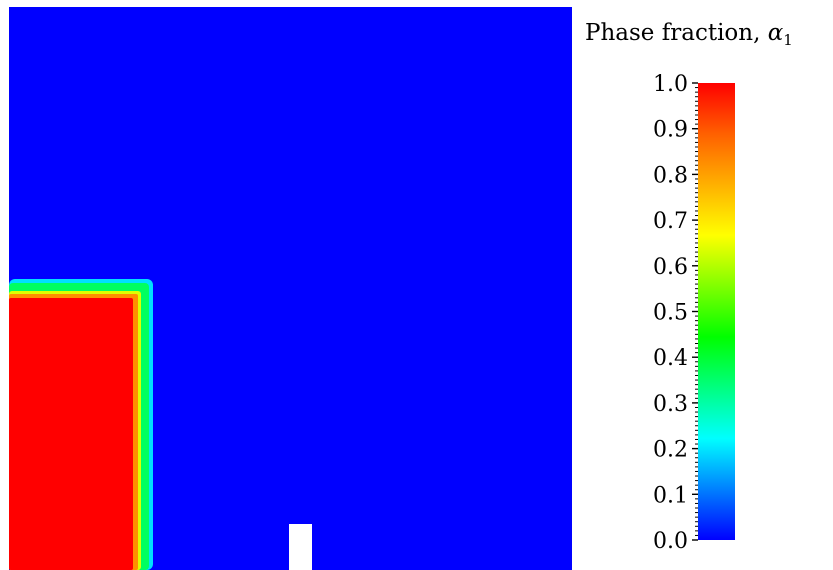 Image resolution: width=833 pixels, height=570 pixels. I want to click on colorbar-tick-label: 0.9, so click(670, 130).